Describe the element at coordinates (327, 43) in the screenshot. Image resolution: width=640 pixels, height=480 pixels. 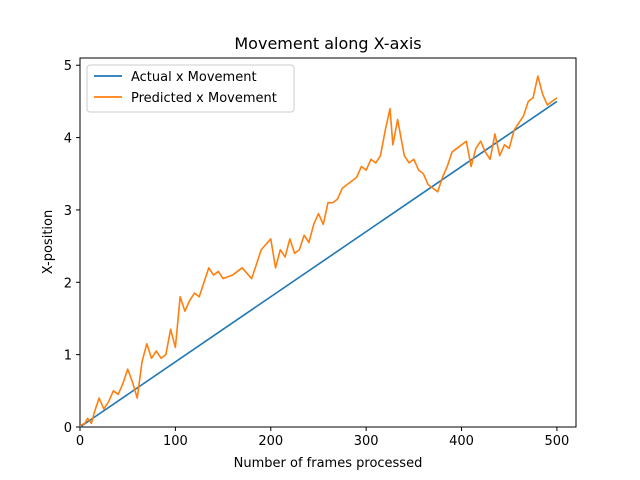
I see `chart-title: Movement along X-axis` at that location.